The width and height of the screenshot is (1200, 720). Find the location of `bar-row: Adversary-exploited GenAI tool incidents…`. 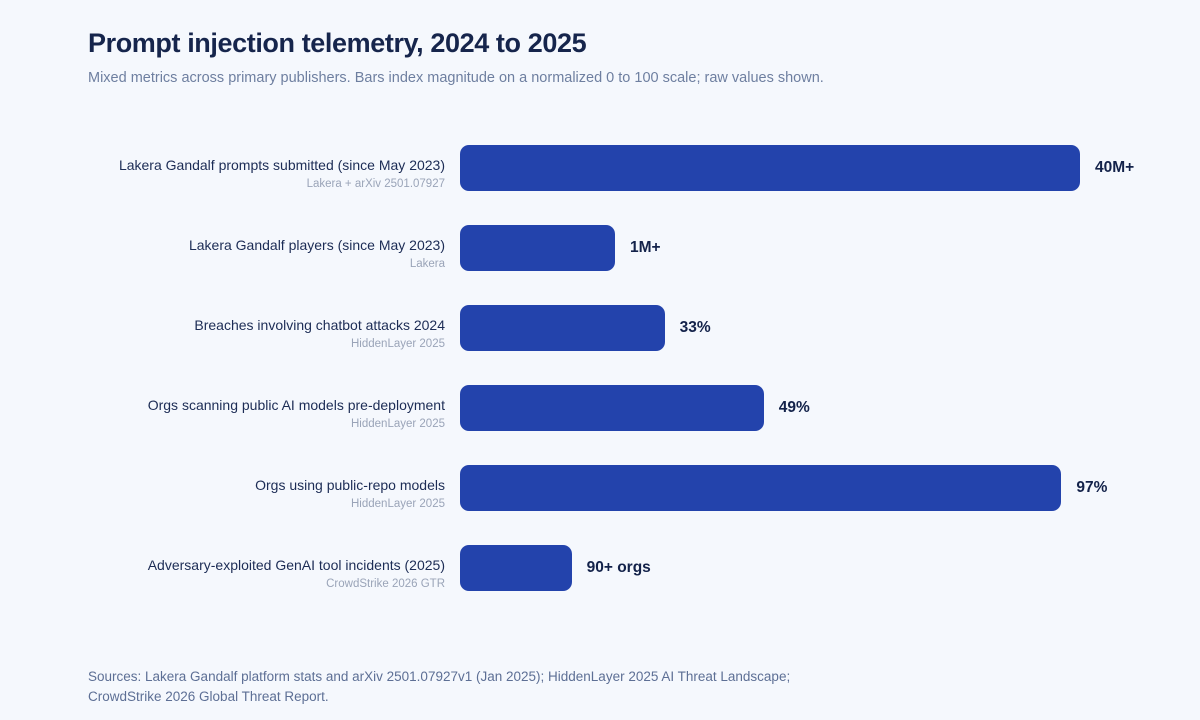

bar-row: Adversary-exploited GenAI tool incidents… is located at coordinates (610, 568).